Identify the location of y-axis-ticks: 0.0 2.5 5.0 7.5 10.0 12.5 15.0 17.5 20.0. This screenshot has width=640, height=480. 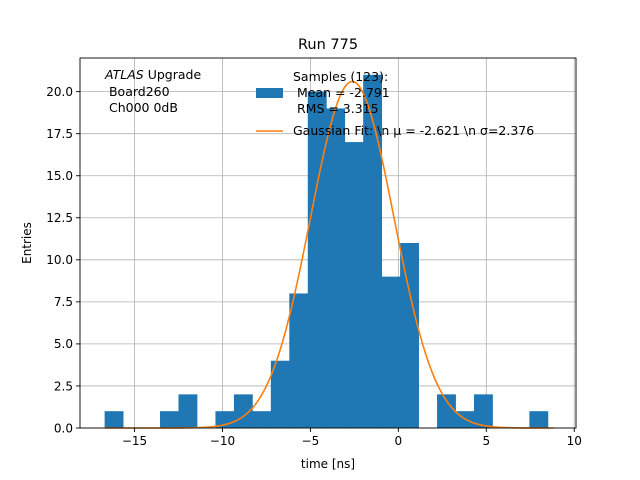
(63, 260).